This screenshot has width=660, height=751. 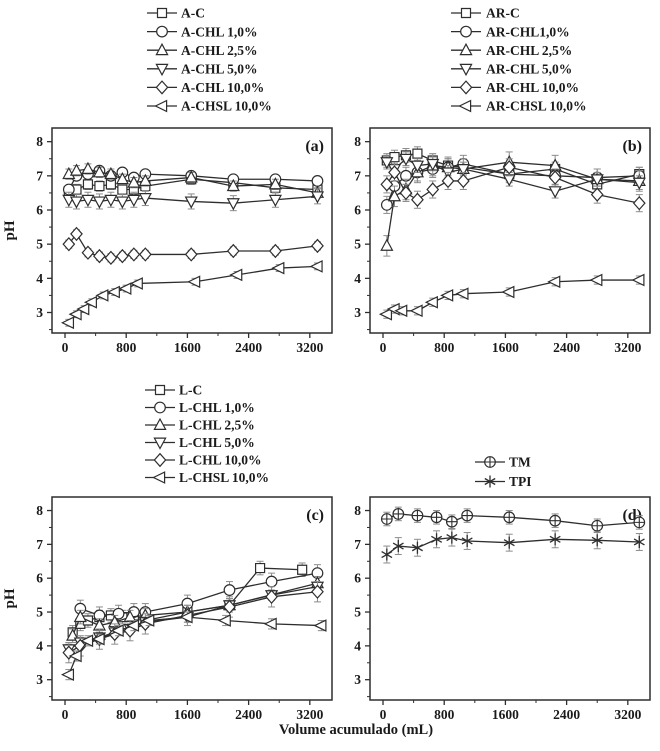 I want to click on legend-item: A-CHSL 10,0%, so click(x=209, y=106).